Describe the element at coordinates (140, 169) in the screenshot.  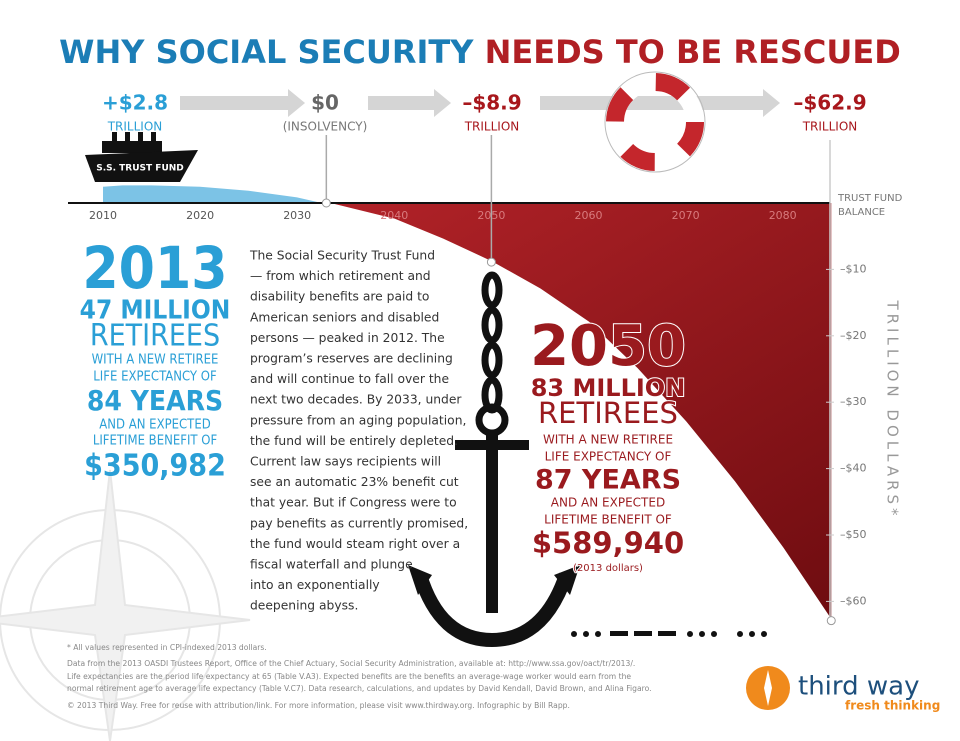
I see `ship-label: S.S. TRUST FUND` at that location.